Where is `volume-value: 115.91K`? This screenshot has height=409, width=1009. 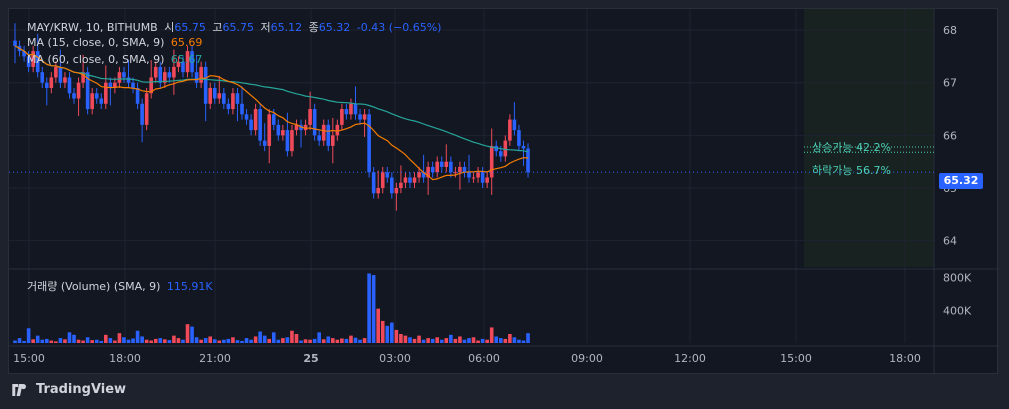 volume-value: 115.91K is located at coordinates (189, 286).